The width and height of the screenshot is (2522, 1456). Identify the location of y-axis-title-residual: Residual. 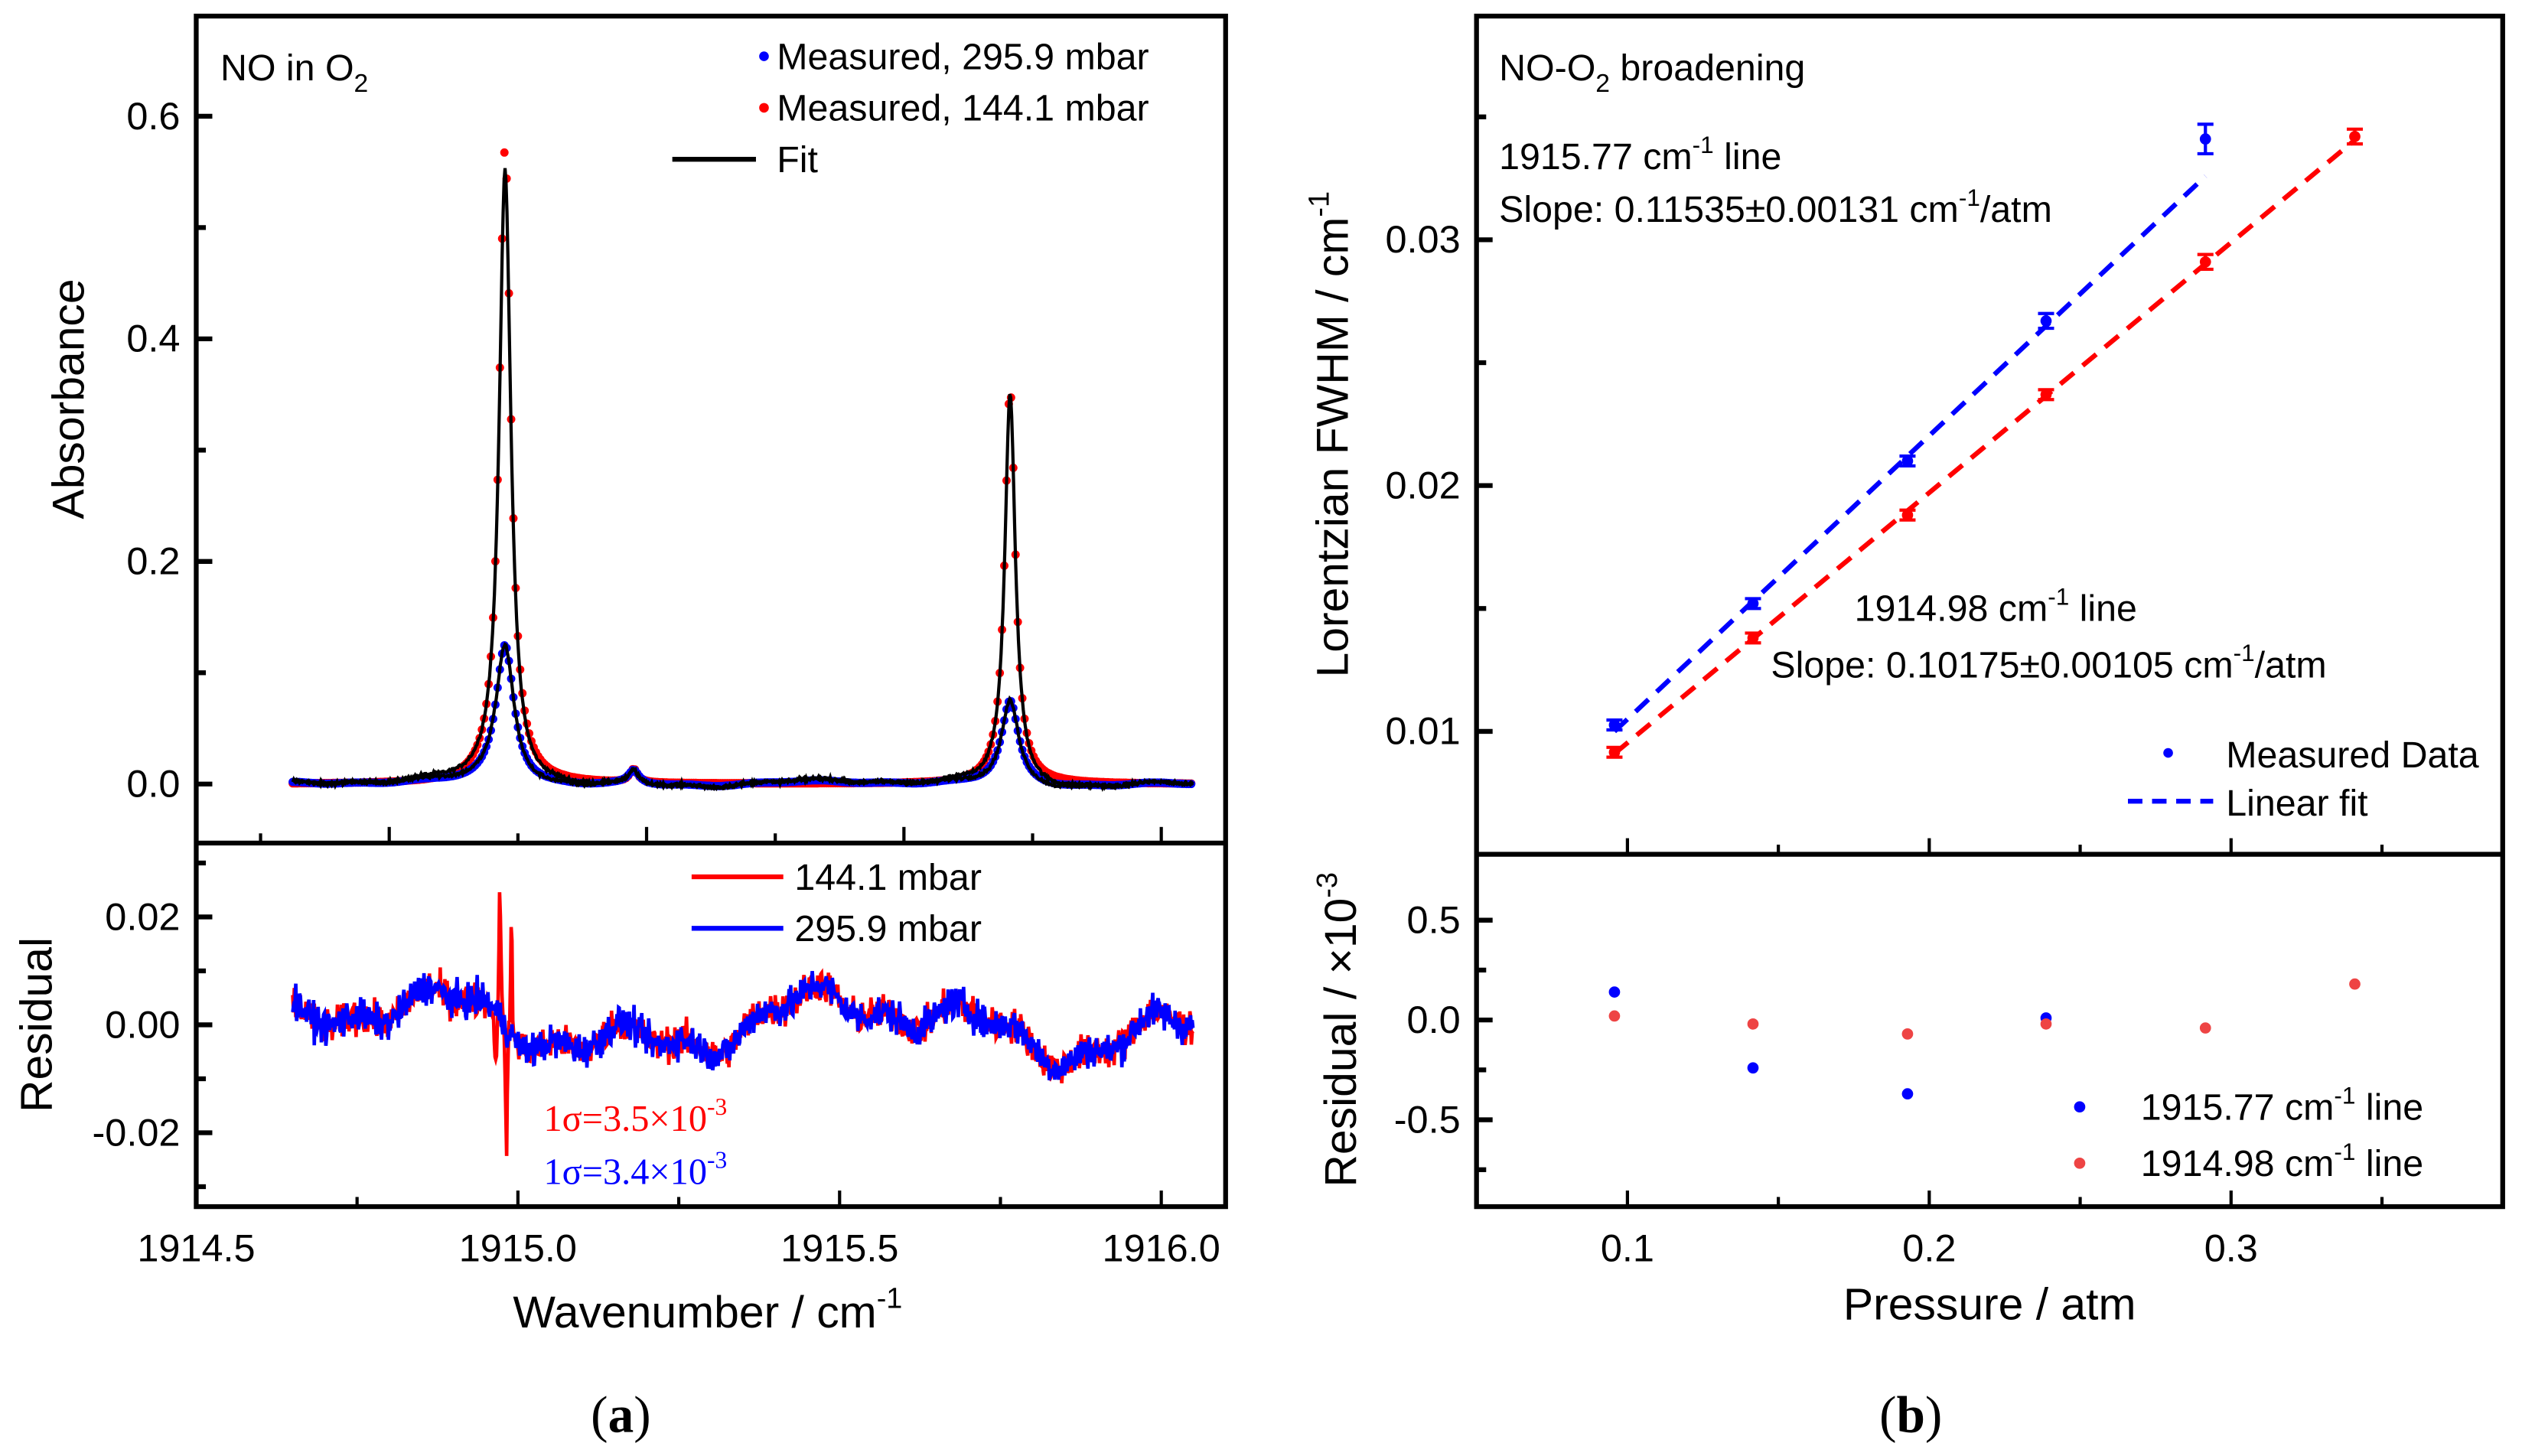
(36, 1024).